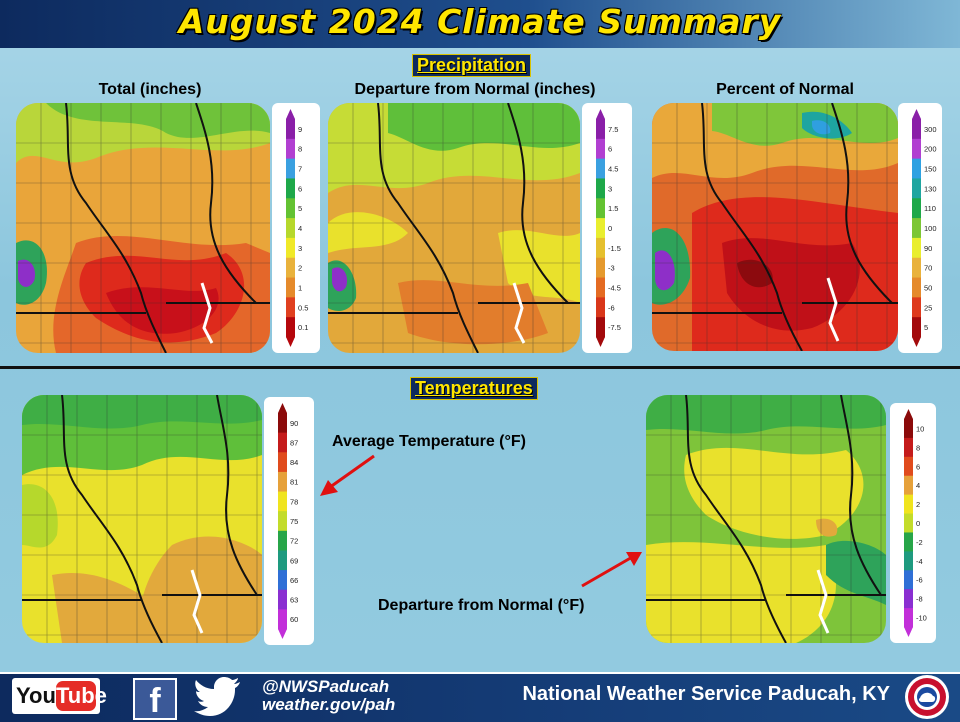 Image resolution: width=960 pixels, height=722 pixels. What do you see at coordinates (919, 599) in the screenshot?
I see `legend-tick-label: -8` at bounding box center [919, 599].